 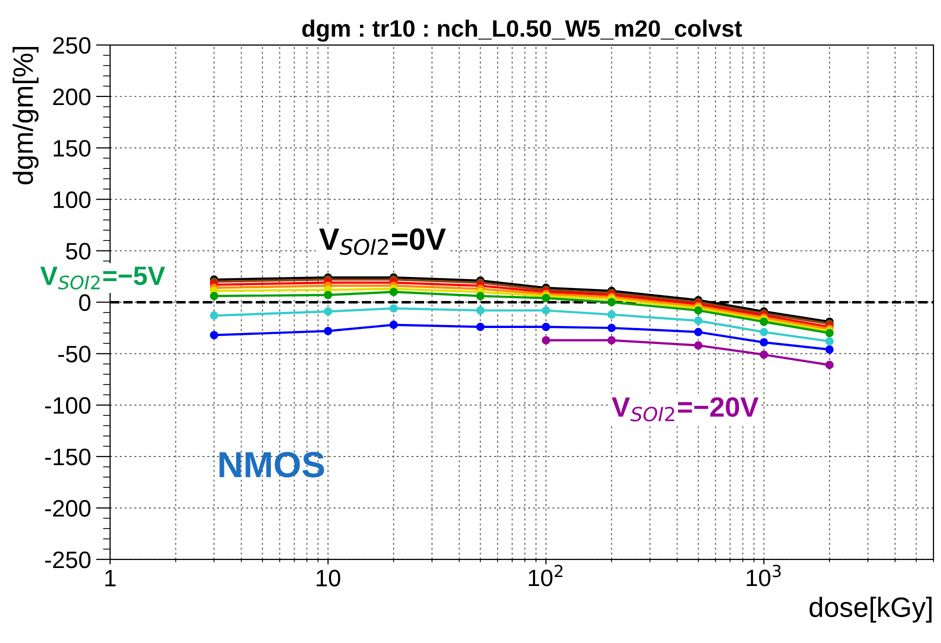 What do you see at coordinates (522, 31) in the screenshot?
I see `chart-title: dgm : tr10 : nch_L0.50_W5_m20_colvst` at bounding box center [522, 31].